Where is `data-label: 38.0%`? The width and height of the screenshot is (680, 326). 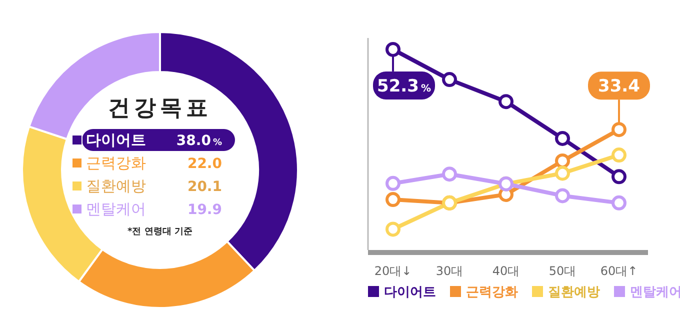 data-label: 38.0% is located at coordinates (199, 141).